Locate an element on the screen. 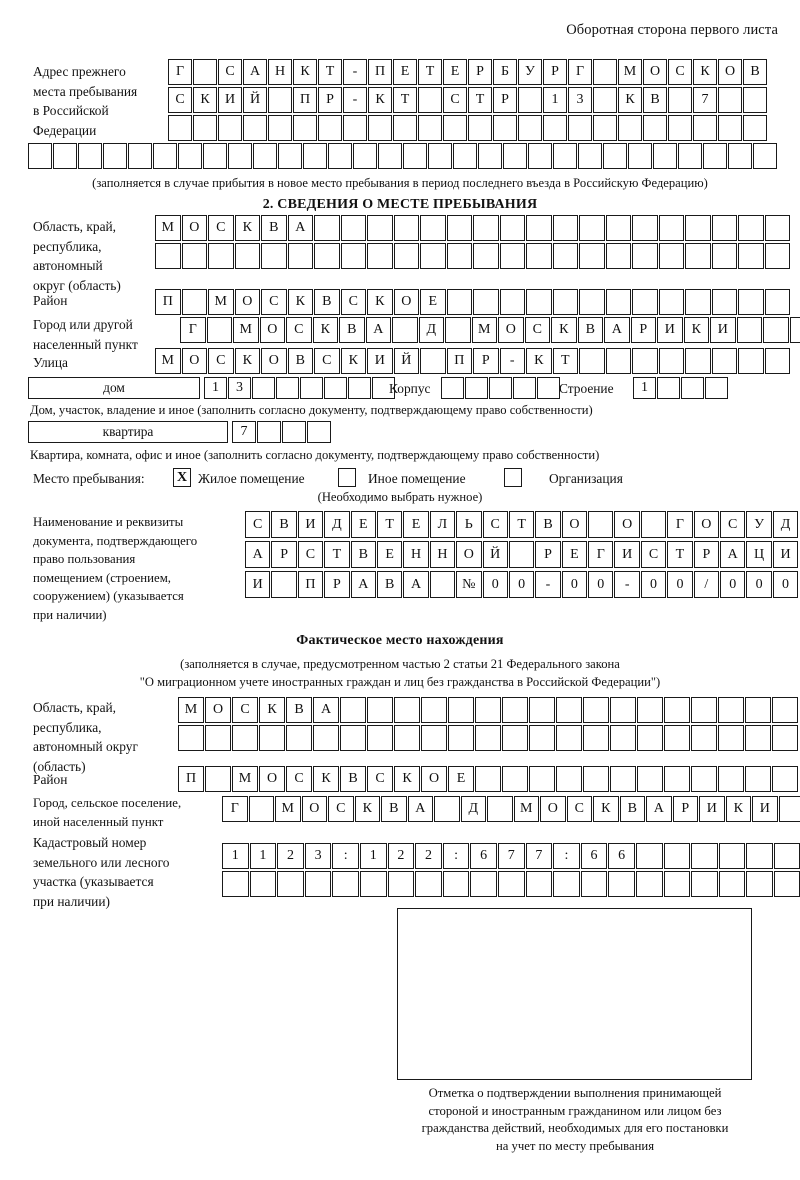 This screenshot has height=1180, width=800. document-row-1-cell: В is located at coordinates (548, 524).